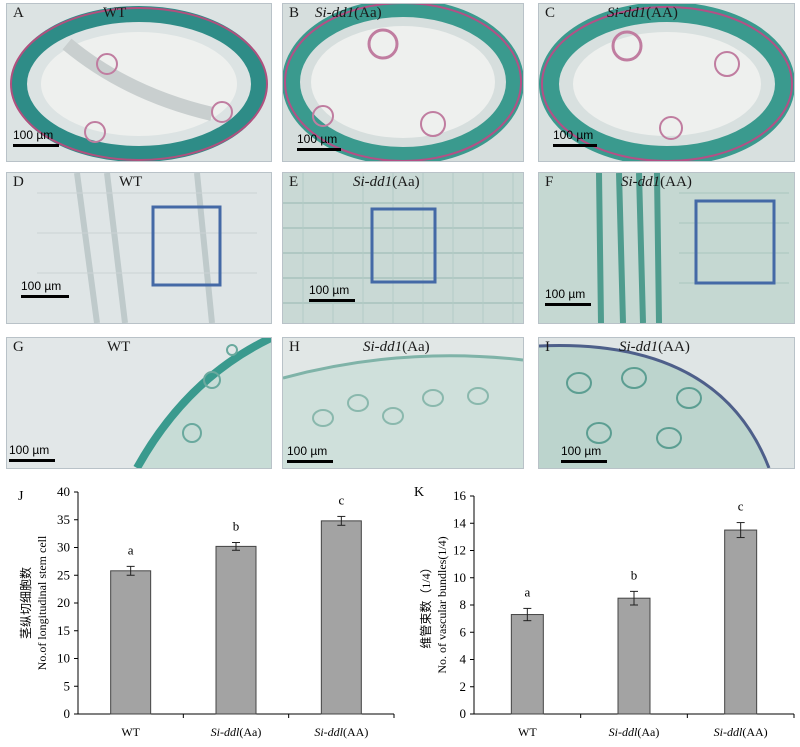 The width and height of the screenshot is (800, 747). What do you see at coordinates (18, 13) in the screenshot?
I see `panel-letter: A` at bounding box center [18, 13].